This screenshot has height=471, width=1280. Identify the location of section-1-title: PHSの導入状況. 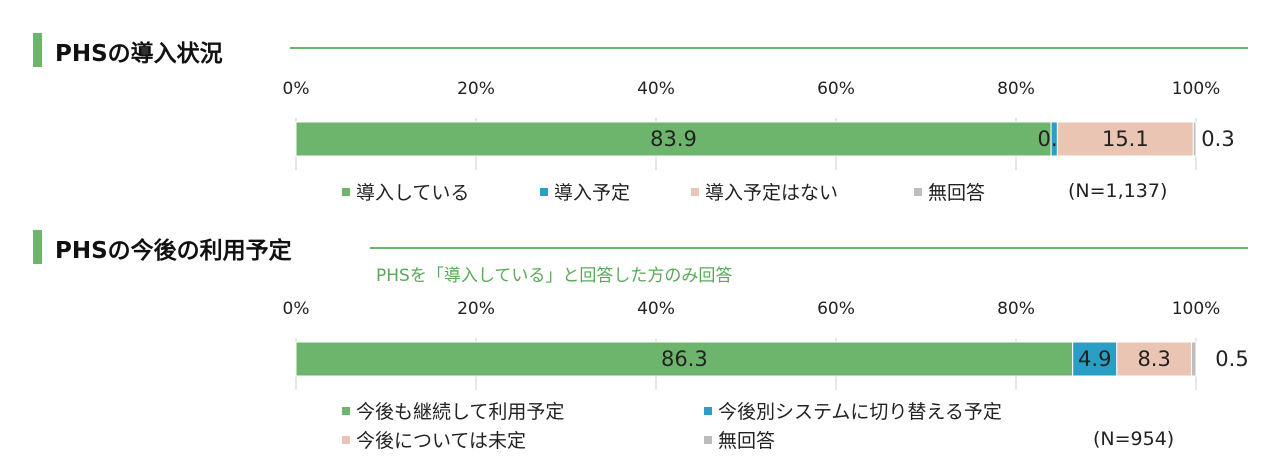
(139, 54).